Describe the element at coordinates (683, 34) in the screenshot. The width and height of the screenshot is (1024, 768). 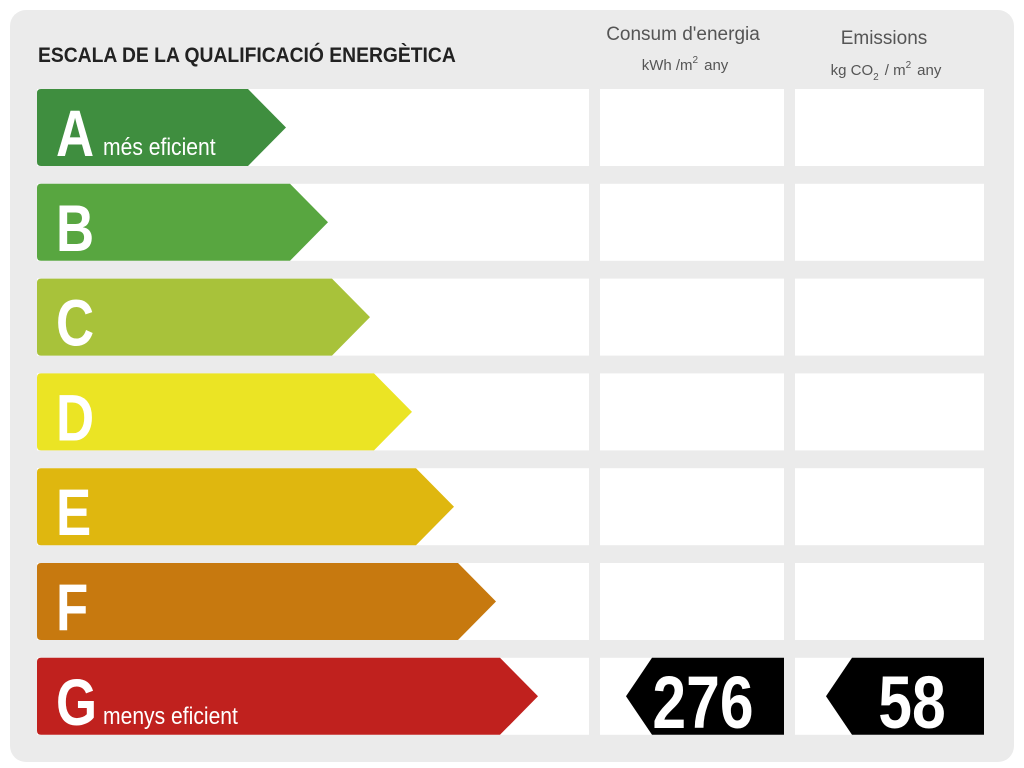
I see `energy-header: Consum d'energia` at that location.